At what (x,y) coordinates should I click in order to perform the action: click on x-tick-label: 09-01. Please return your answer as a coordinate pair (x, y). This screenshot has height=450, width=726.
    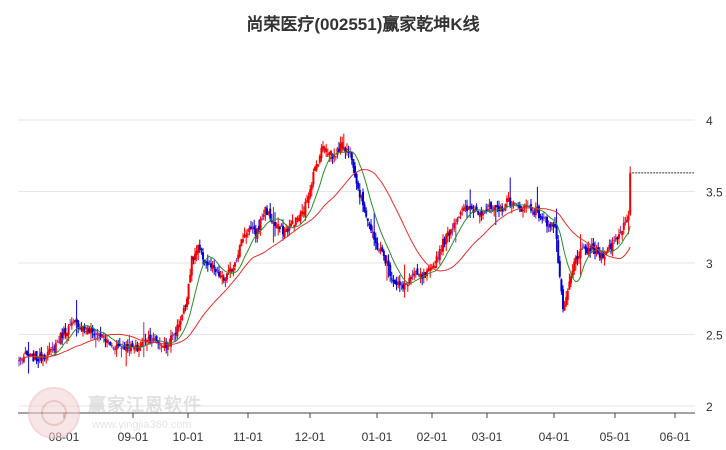
    Looking at the image, I should click on (133, 437).